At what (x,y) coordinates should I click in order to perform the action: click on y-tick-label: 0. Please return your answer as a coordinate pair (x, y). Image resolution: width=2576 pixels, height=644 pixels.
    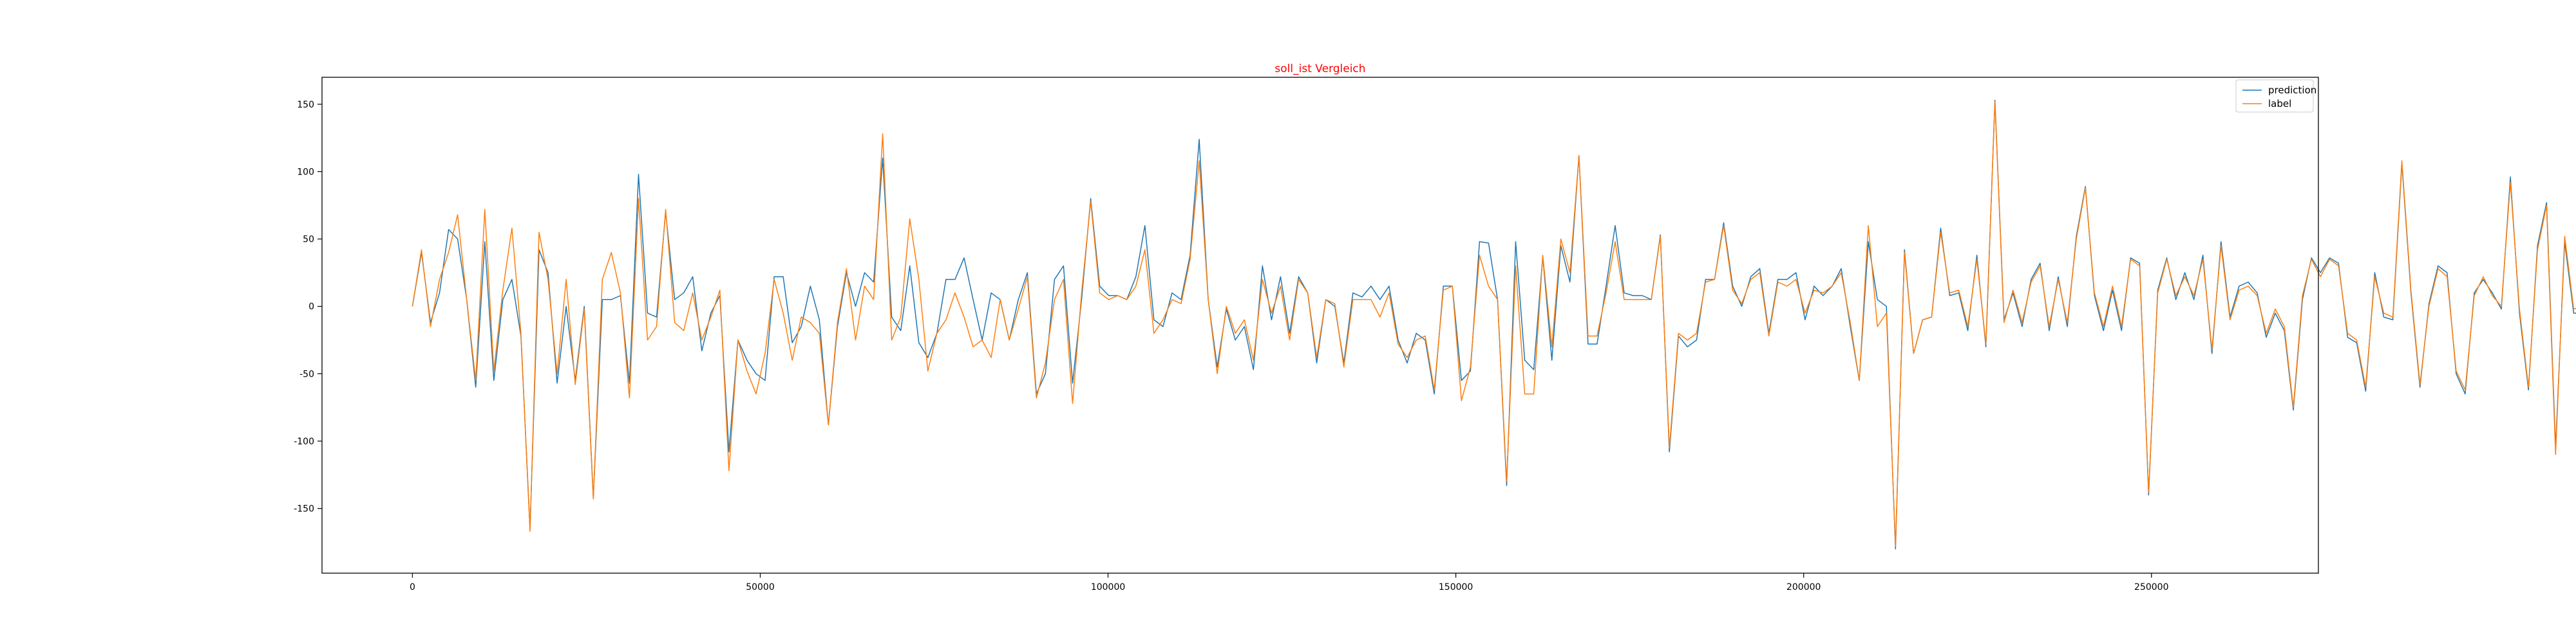
    Looking at the image, I should click on (311, 307).